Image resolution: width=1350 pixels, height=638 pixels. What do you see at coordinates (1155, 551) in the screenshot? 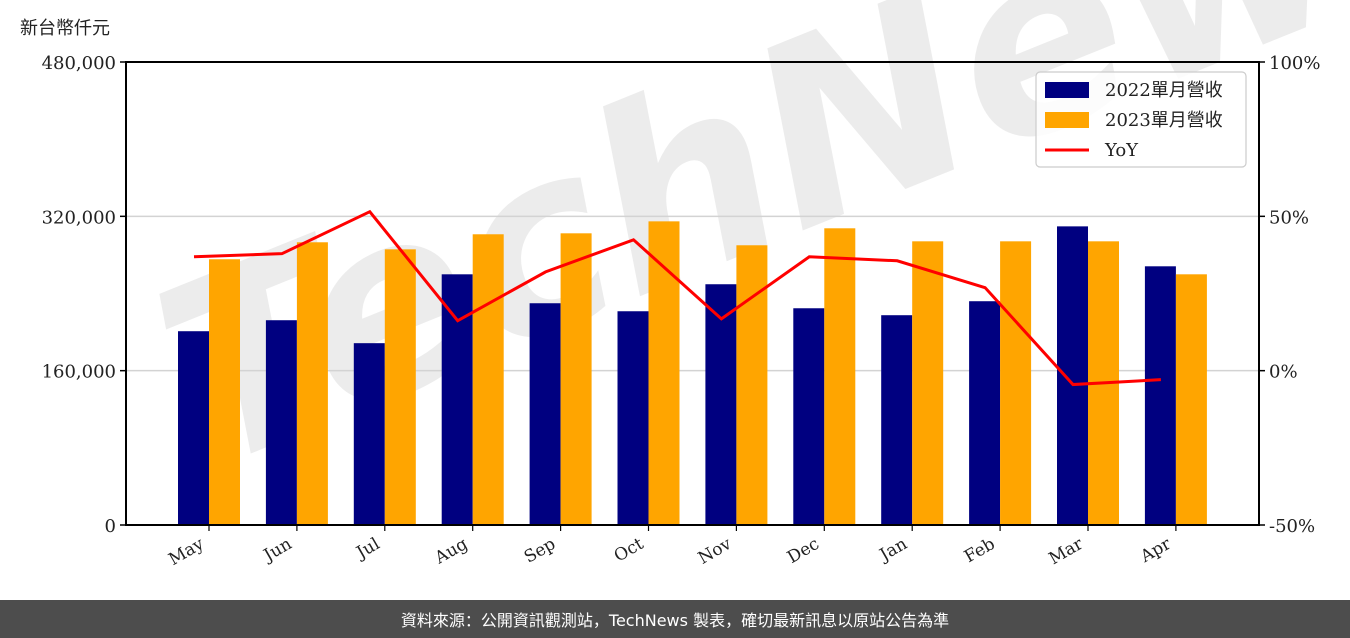
I see `x-axis-month-label: Apr` at bounding box center [1155, 551].